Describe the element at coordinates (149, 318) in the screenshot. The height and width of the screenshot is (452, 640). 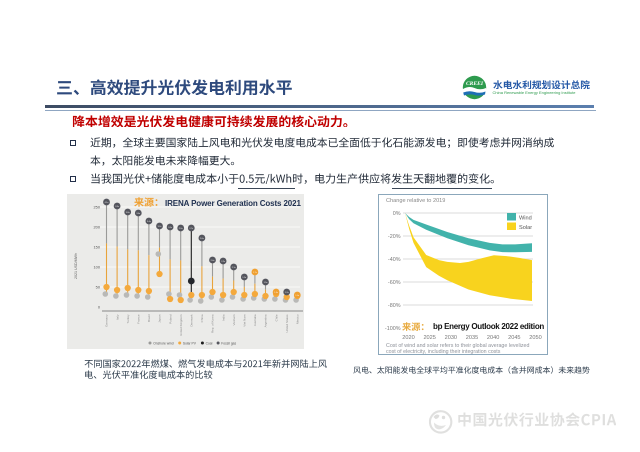
I see `svg-text: Brazil` at that location.